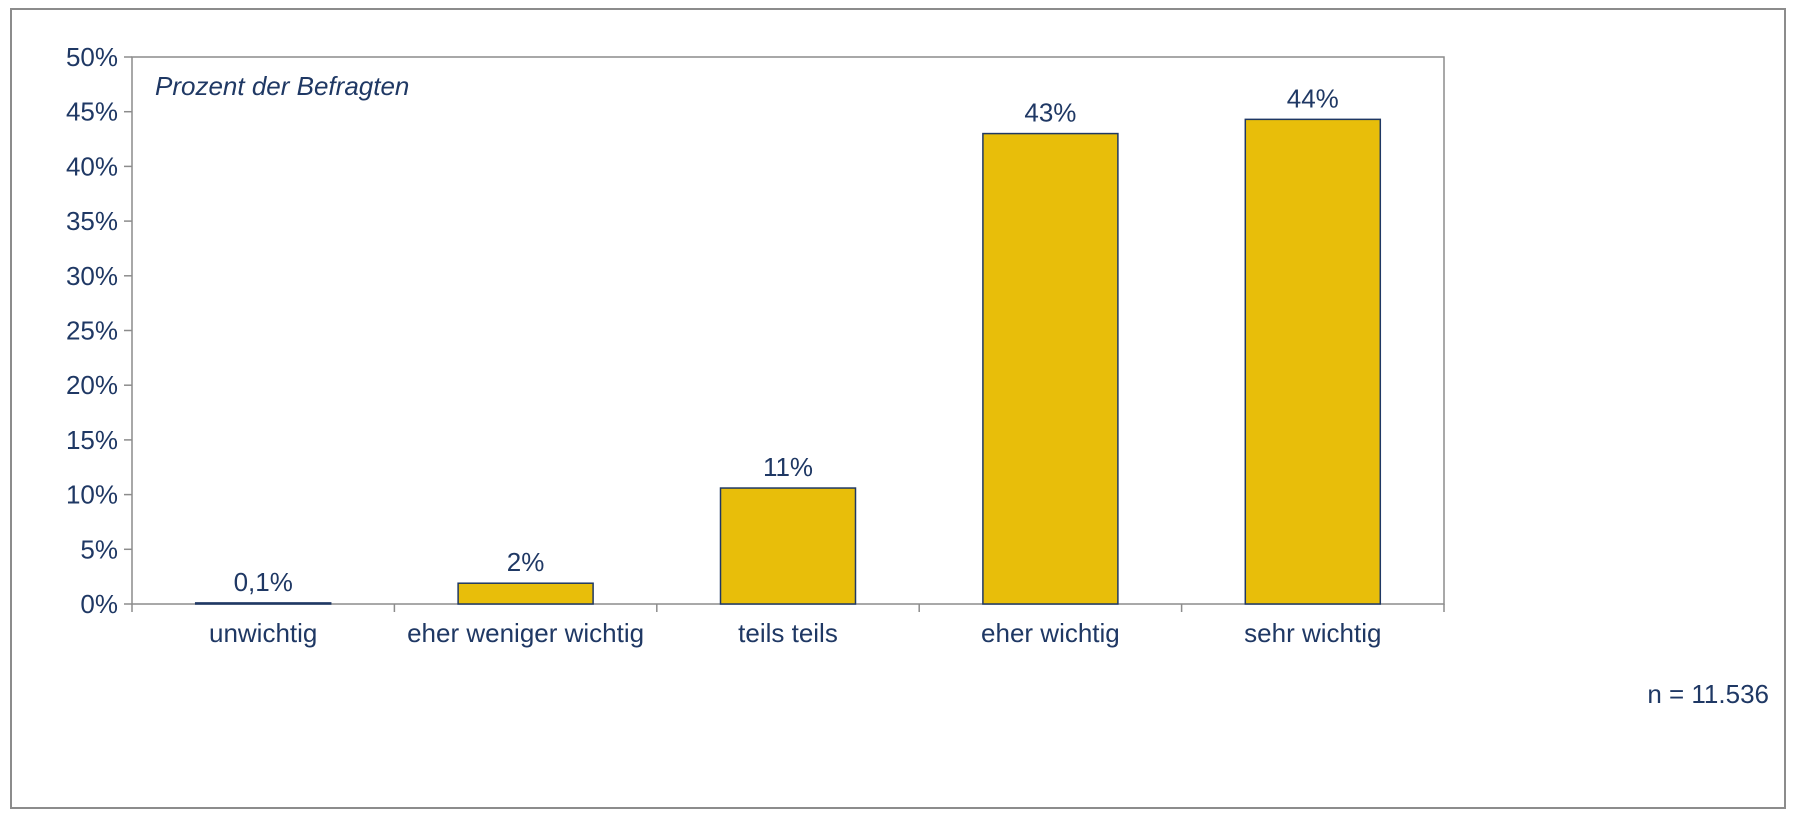 This screenshot has width=1798, height=819. I want to click on x-category-label: eher weniger wichtig, so click(525, 633).